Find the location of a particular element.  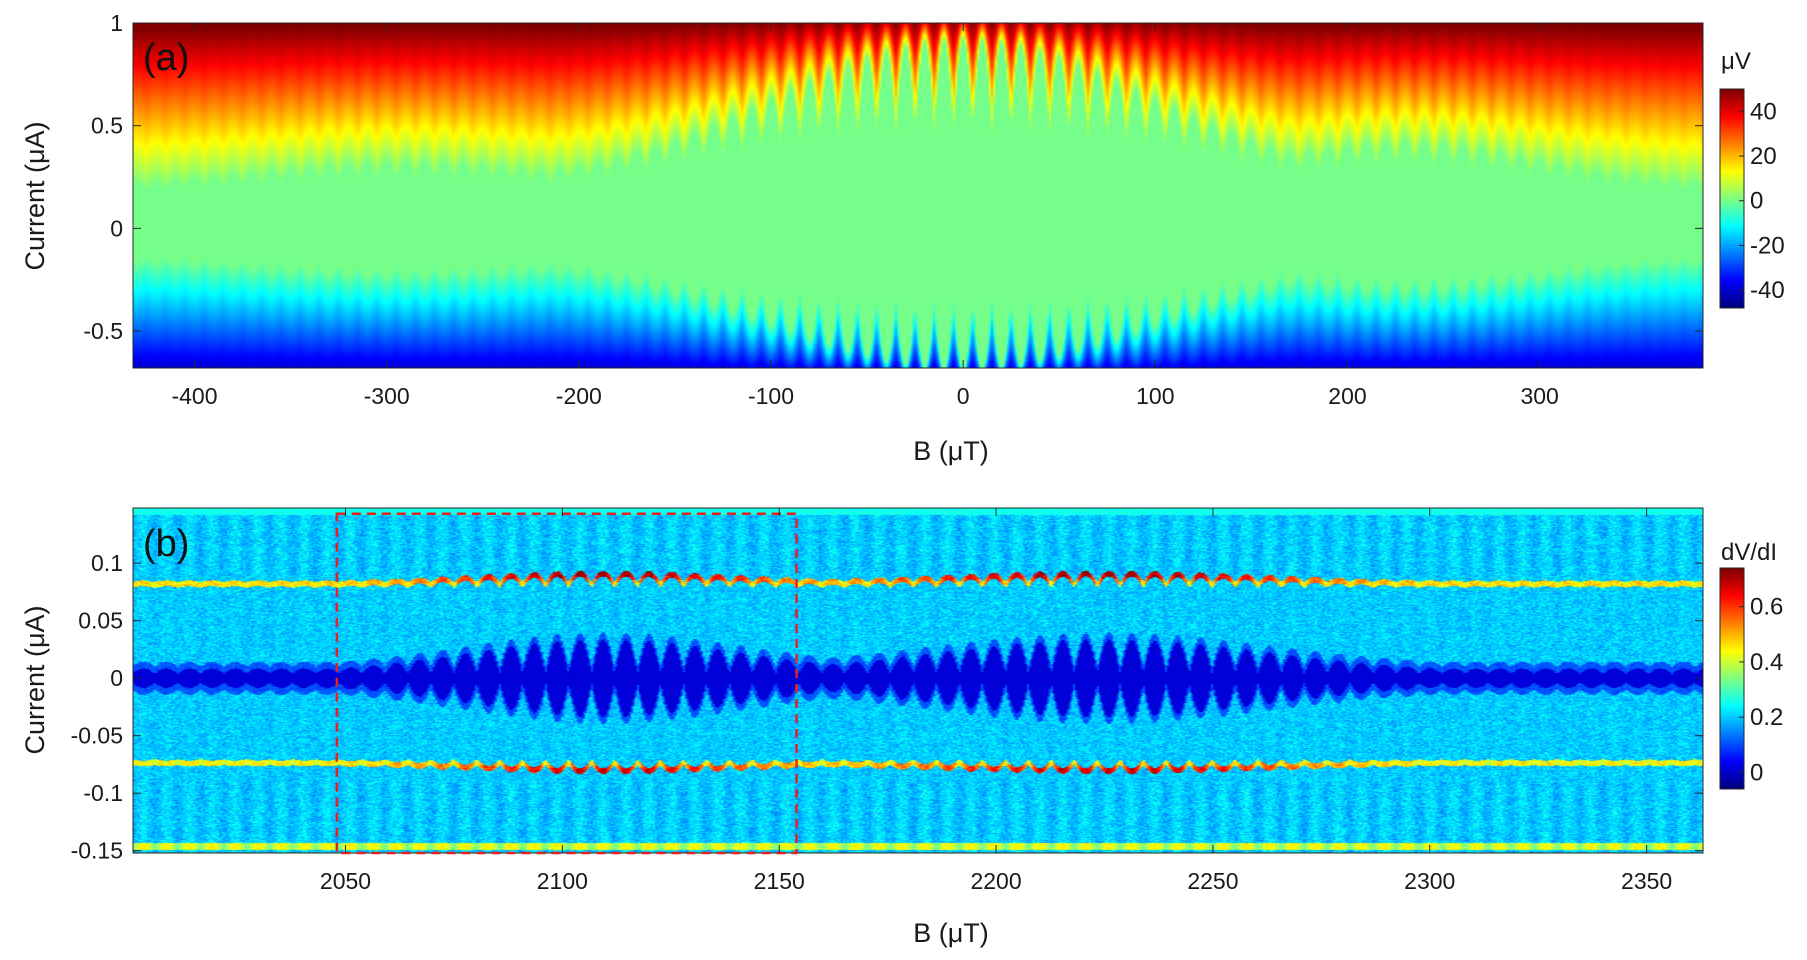

colorbar-a-image is located at coordinates (1732, 198).